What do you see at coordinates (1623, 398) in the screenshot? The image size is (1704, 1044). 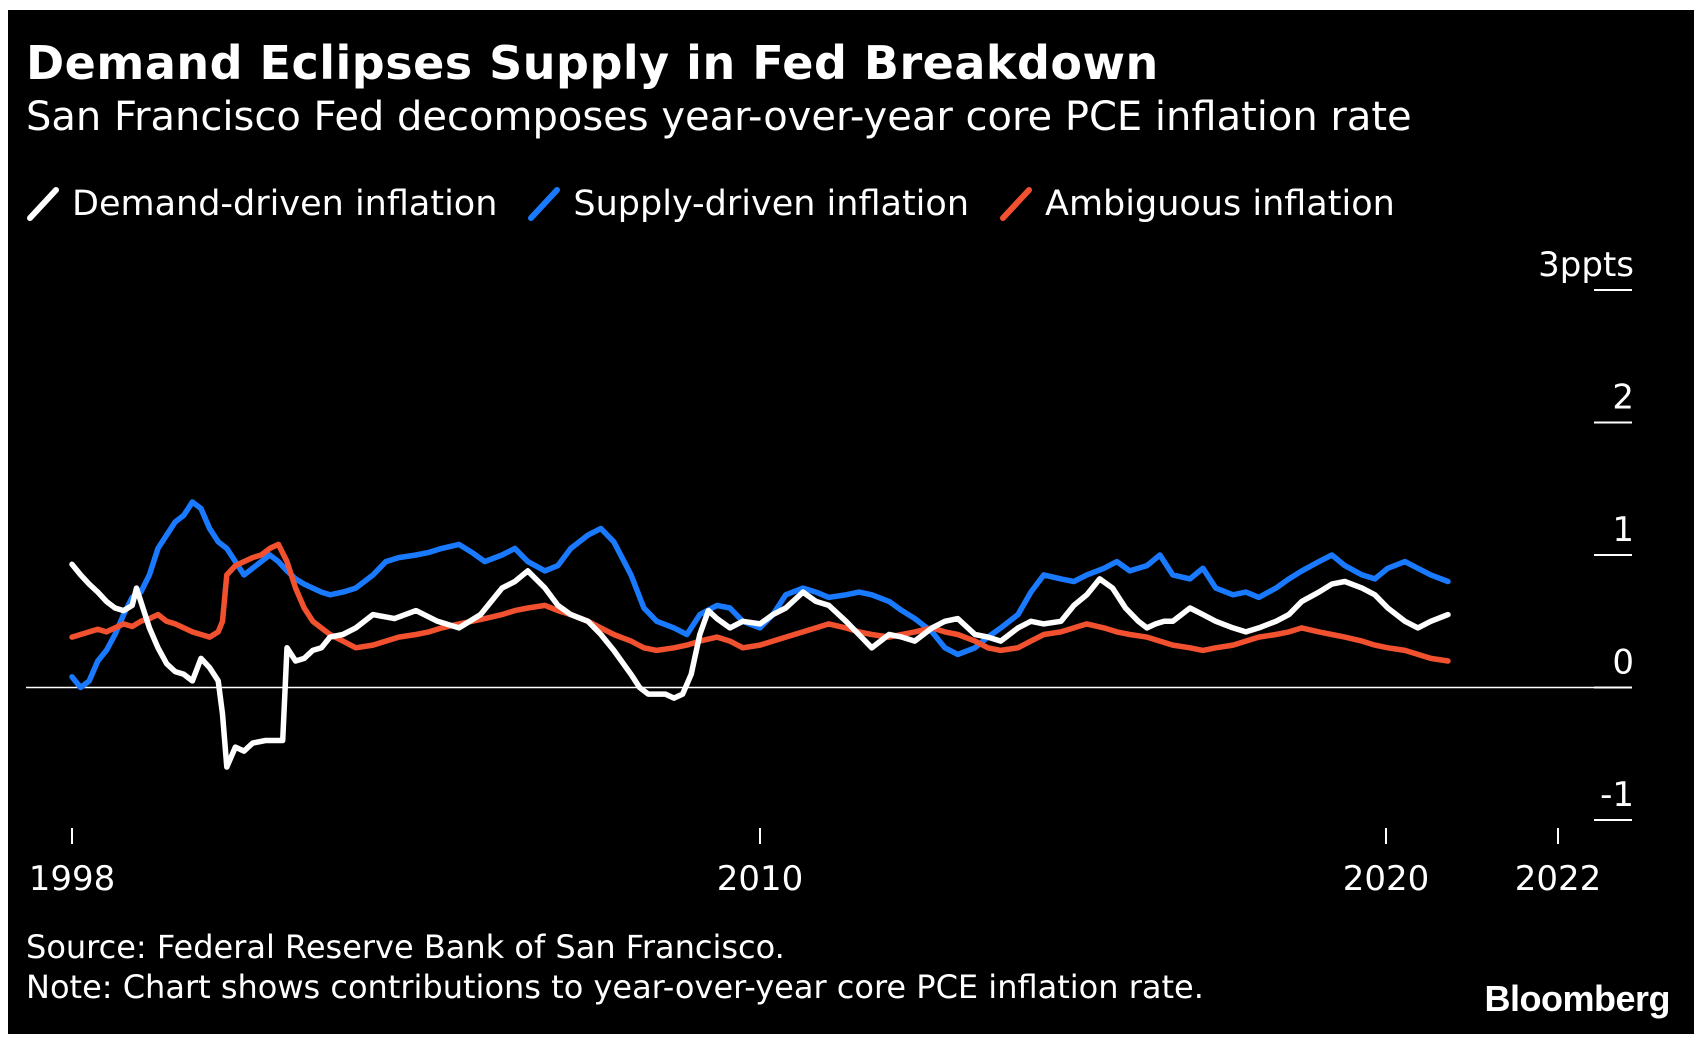 I see `y-tick-label-3: 2` at bounding box center [1623, 398].